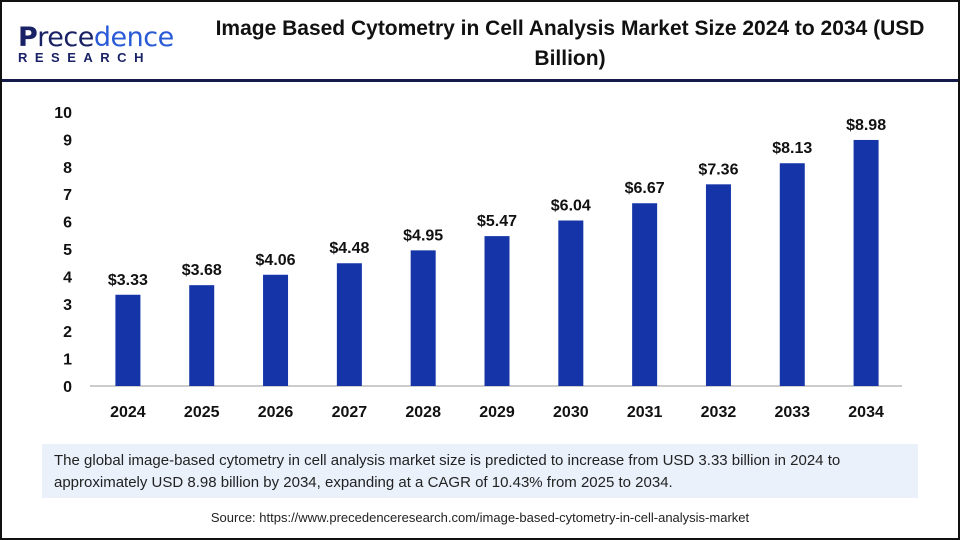  Describe the element at coordinates (571, 412) in the screenshot. I see `x-tick-label: 2030` at that location.